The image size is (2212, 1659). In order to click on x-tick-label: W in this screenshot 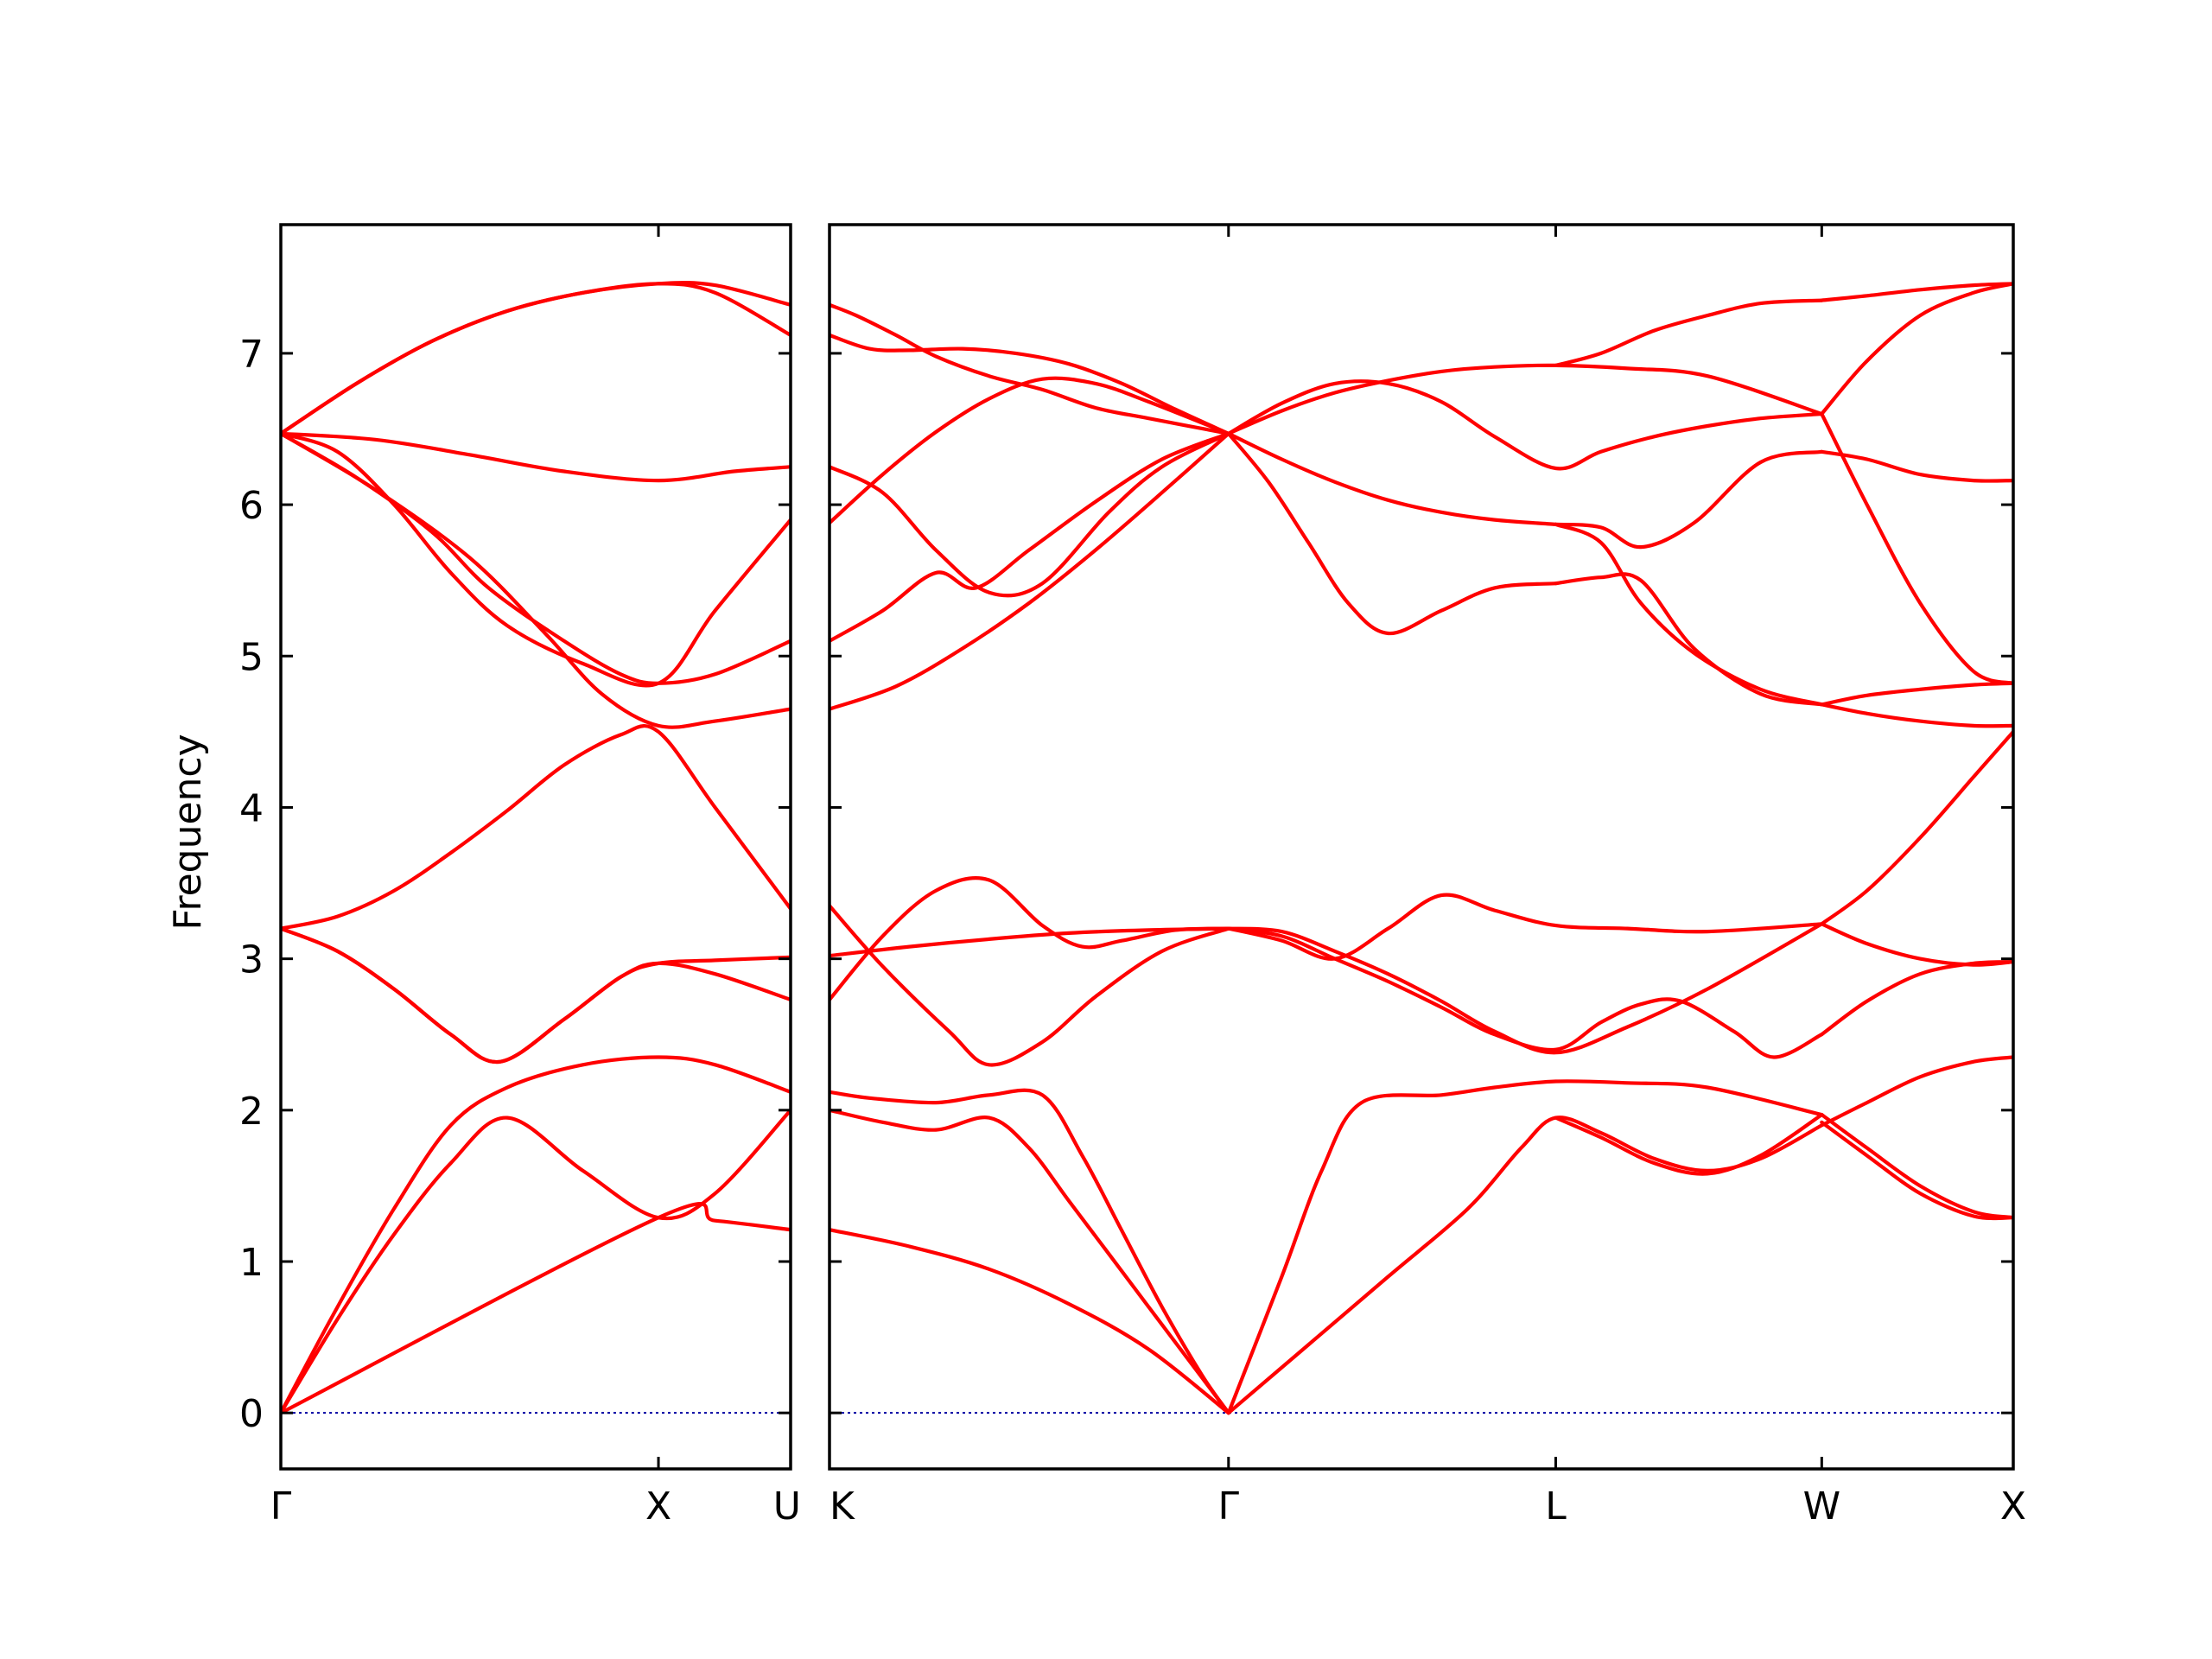, I will do `click(1822, 1506)`.